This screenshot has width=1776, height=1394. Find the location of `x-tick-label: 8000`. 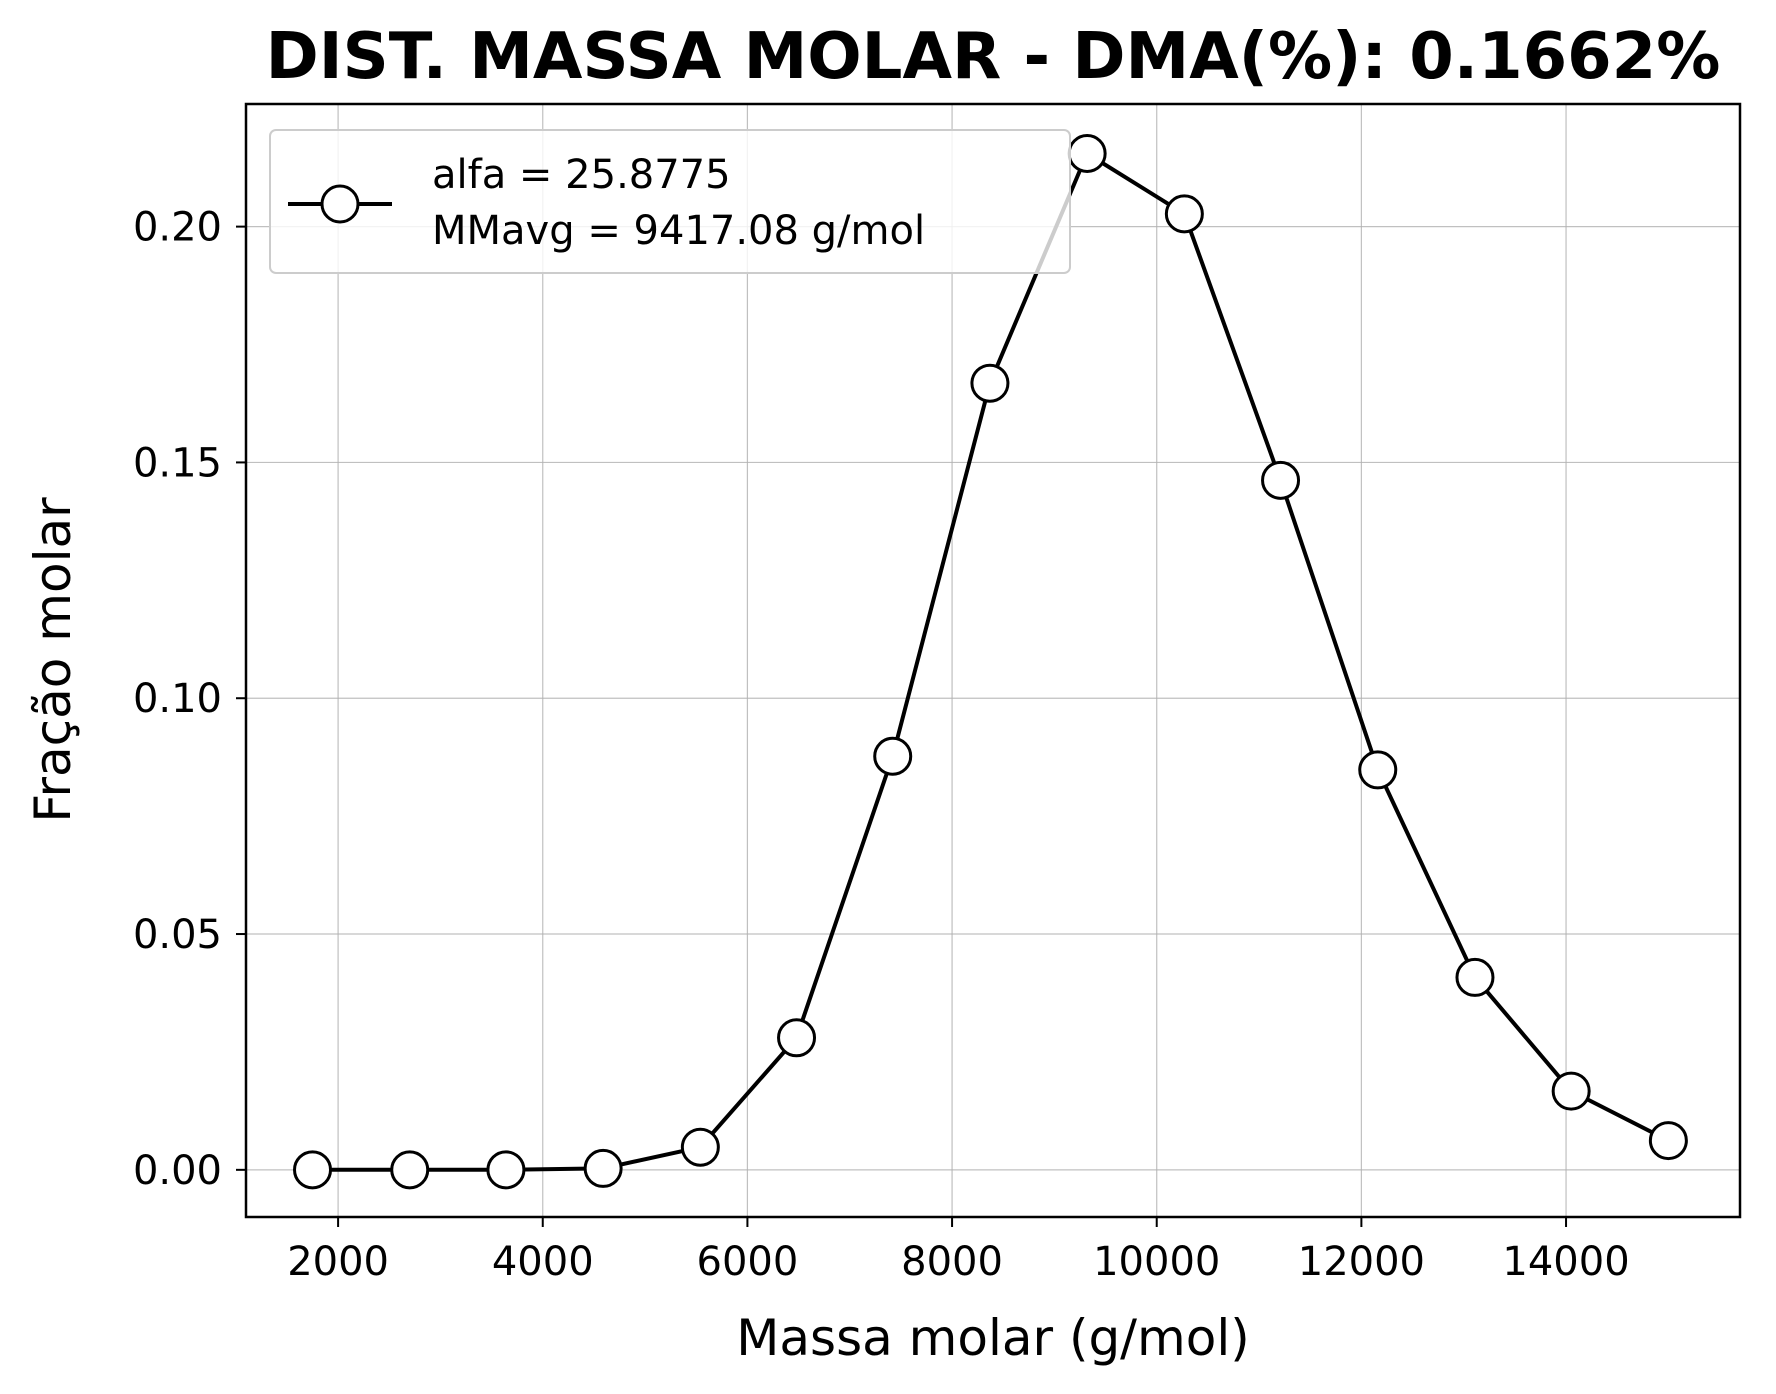

x-tick-label: 8000 is located at coordinates (952, 1262).